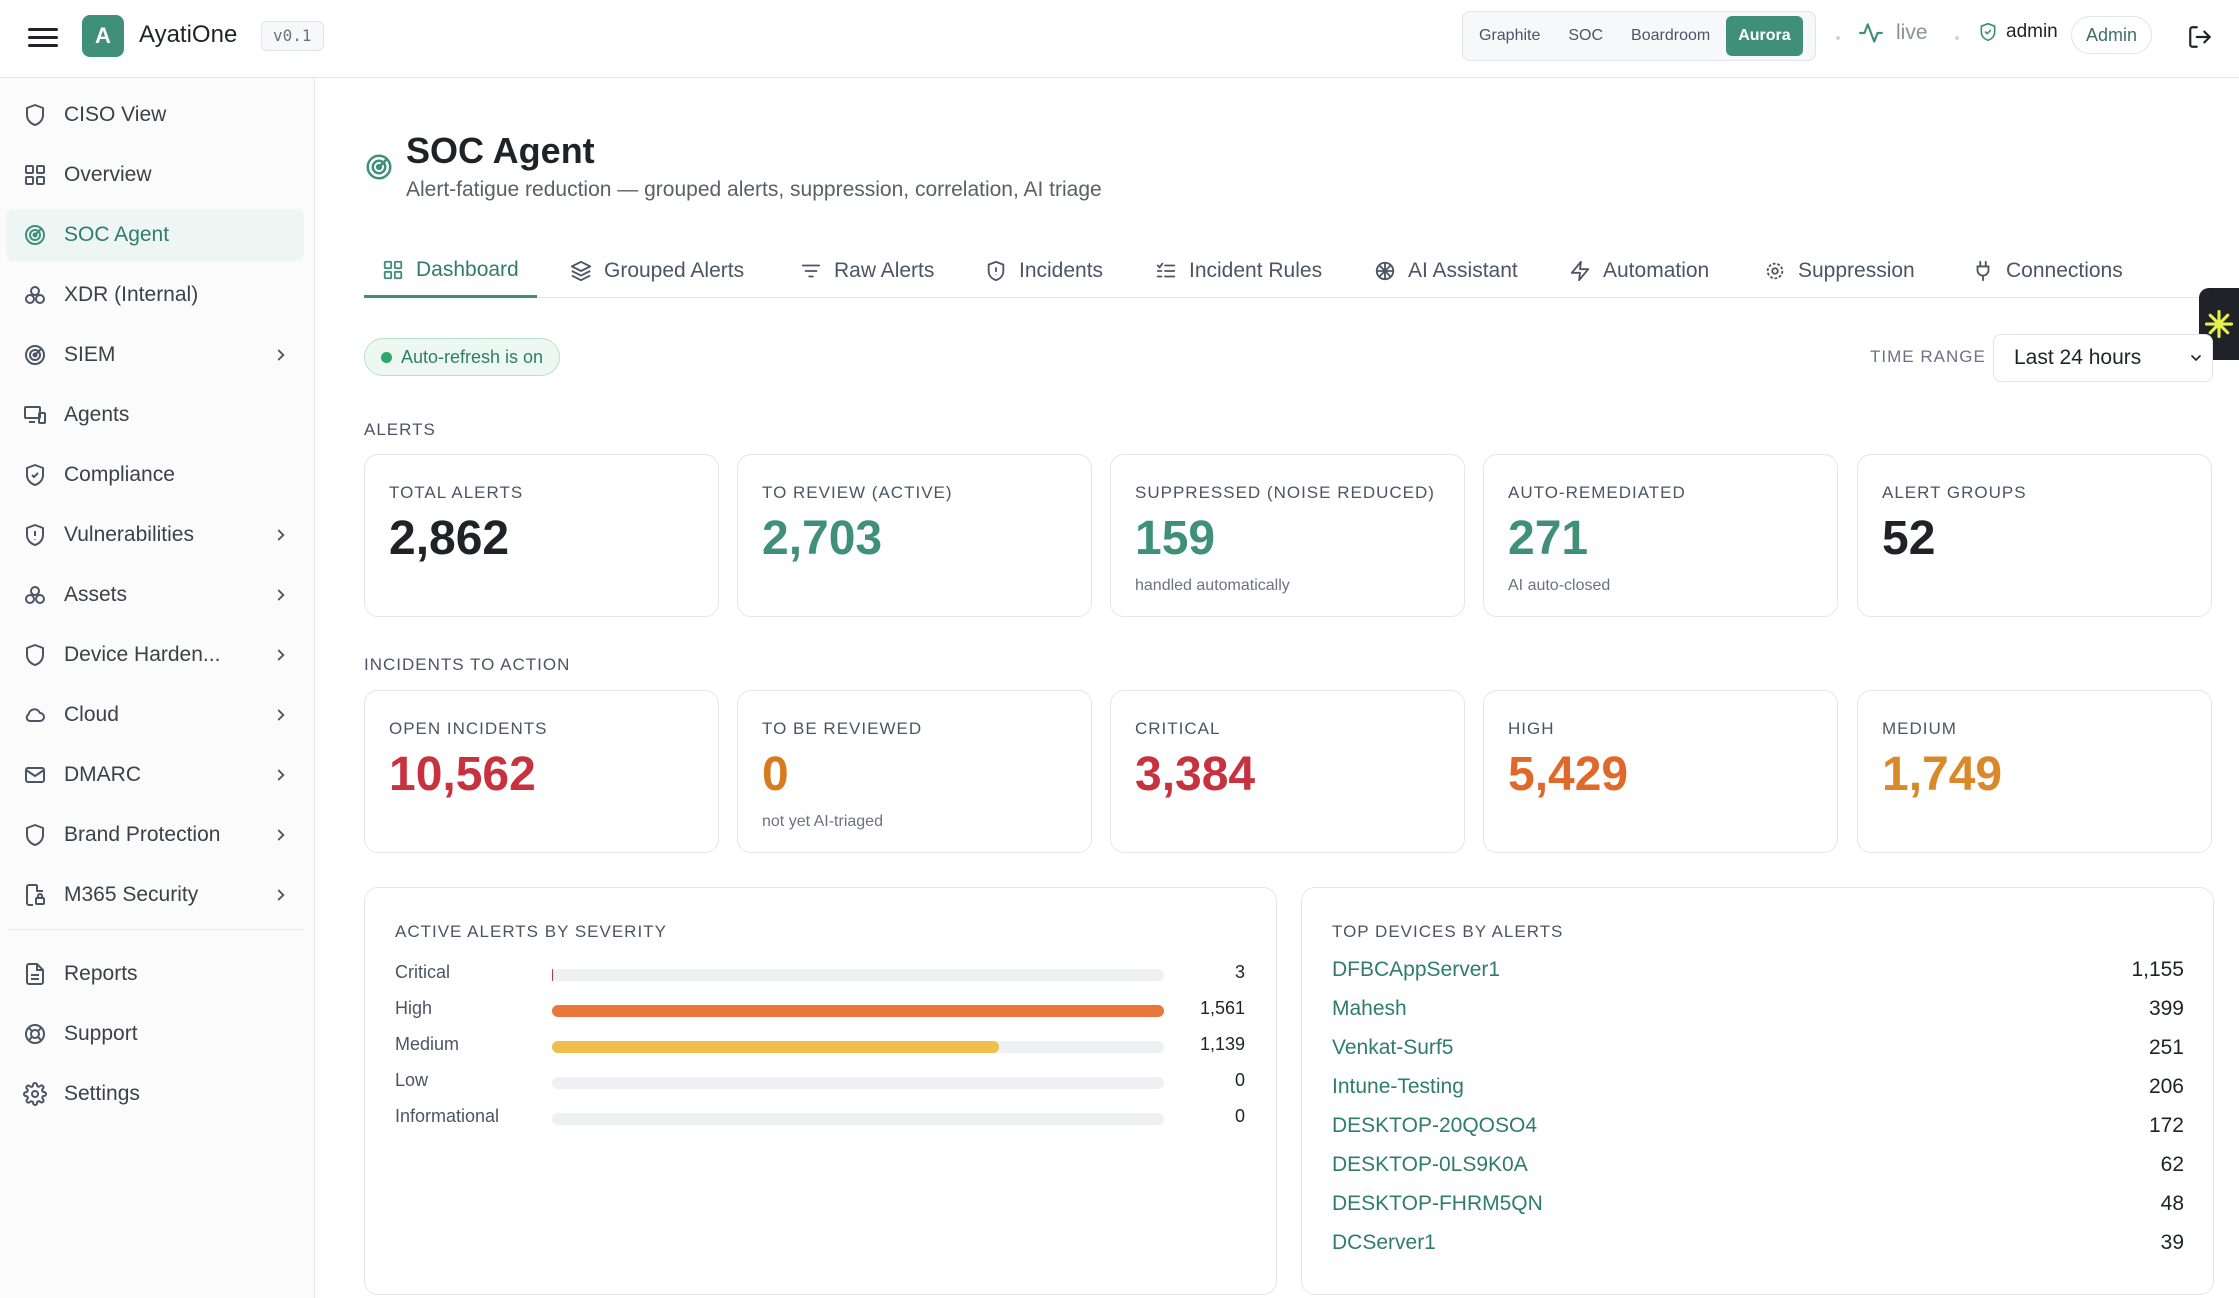  What do you see at coordinates (142, 834) in the screenshot?
I see `sidebar-item-label: Brand Protection` at bounding box center [142, 834].